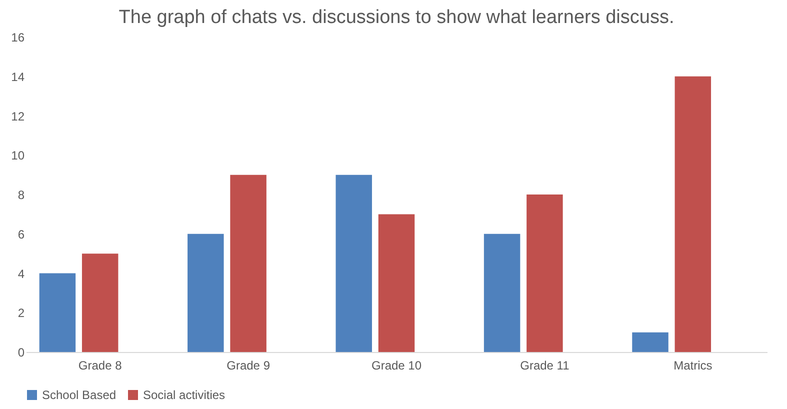 The image size is (787, 409). Describe the element at coordinates (79, 395) in the screenshot. I see `legend-label: School Based` at that location.